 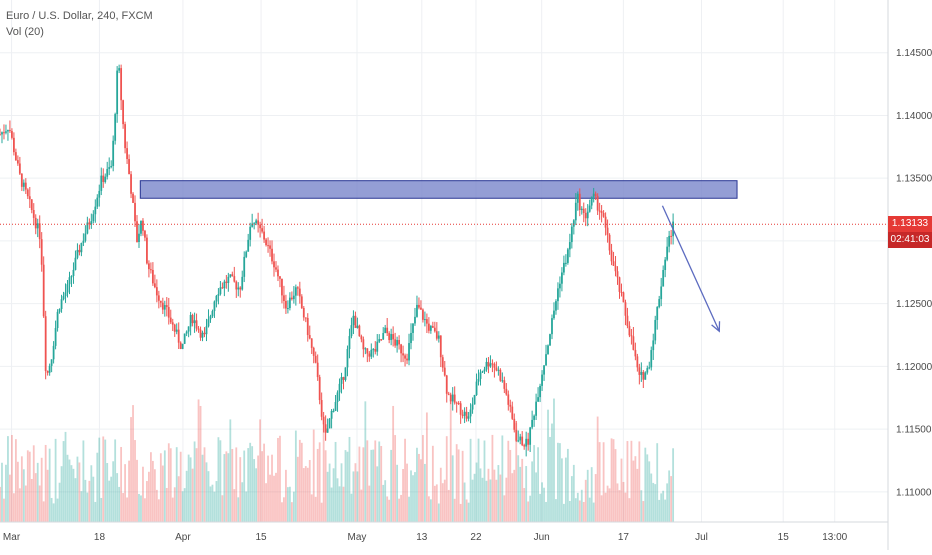 What do you see at coordinates (25, 32) in the screenshot?
I see `volume-indicator-label: Vol (20)` at bounding box center [25, 32].